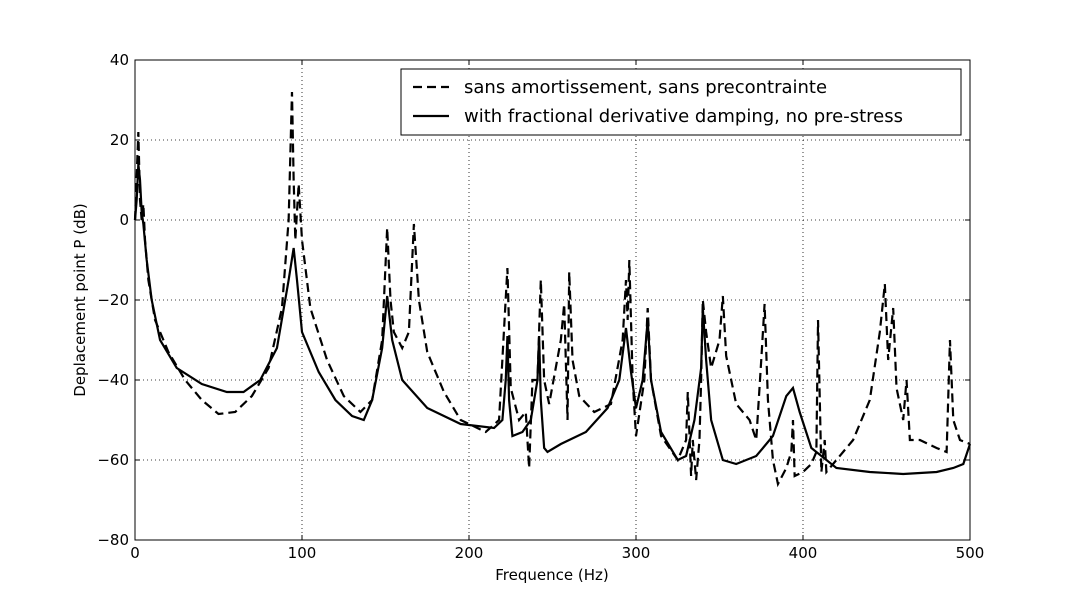 The width and height of the screenshot is (1078, 604). What do you see at coordinates (636, 553) in the screenshot?
I see `x-tick-label: 300` at bounding box center [636, 553].